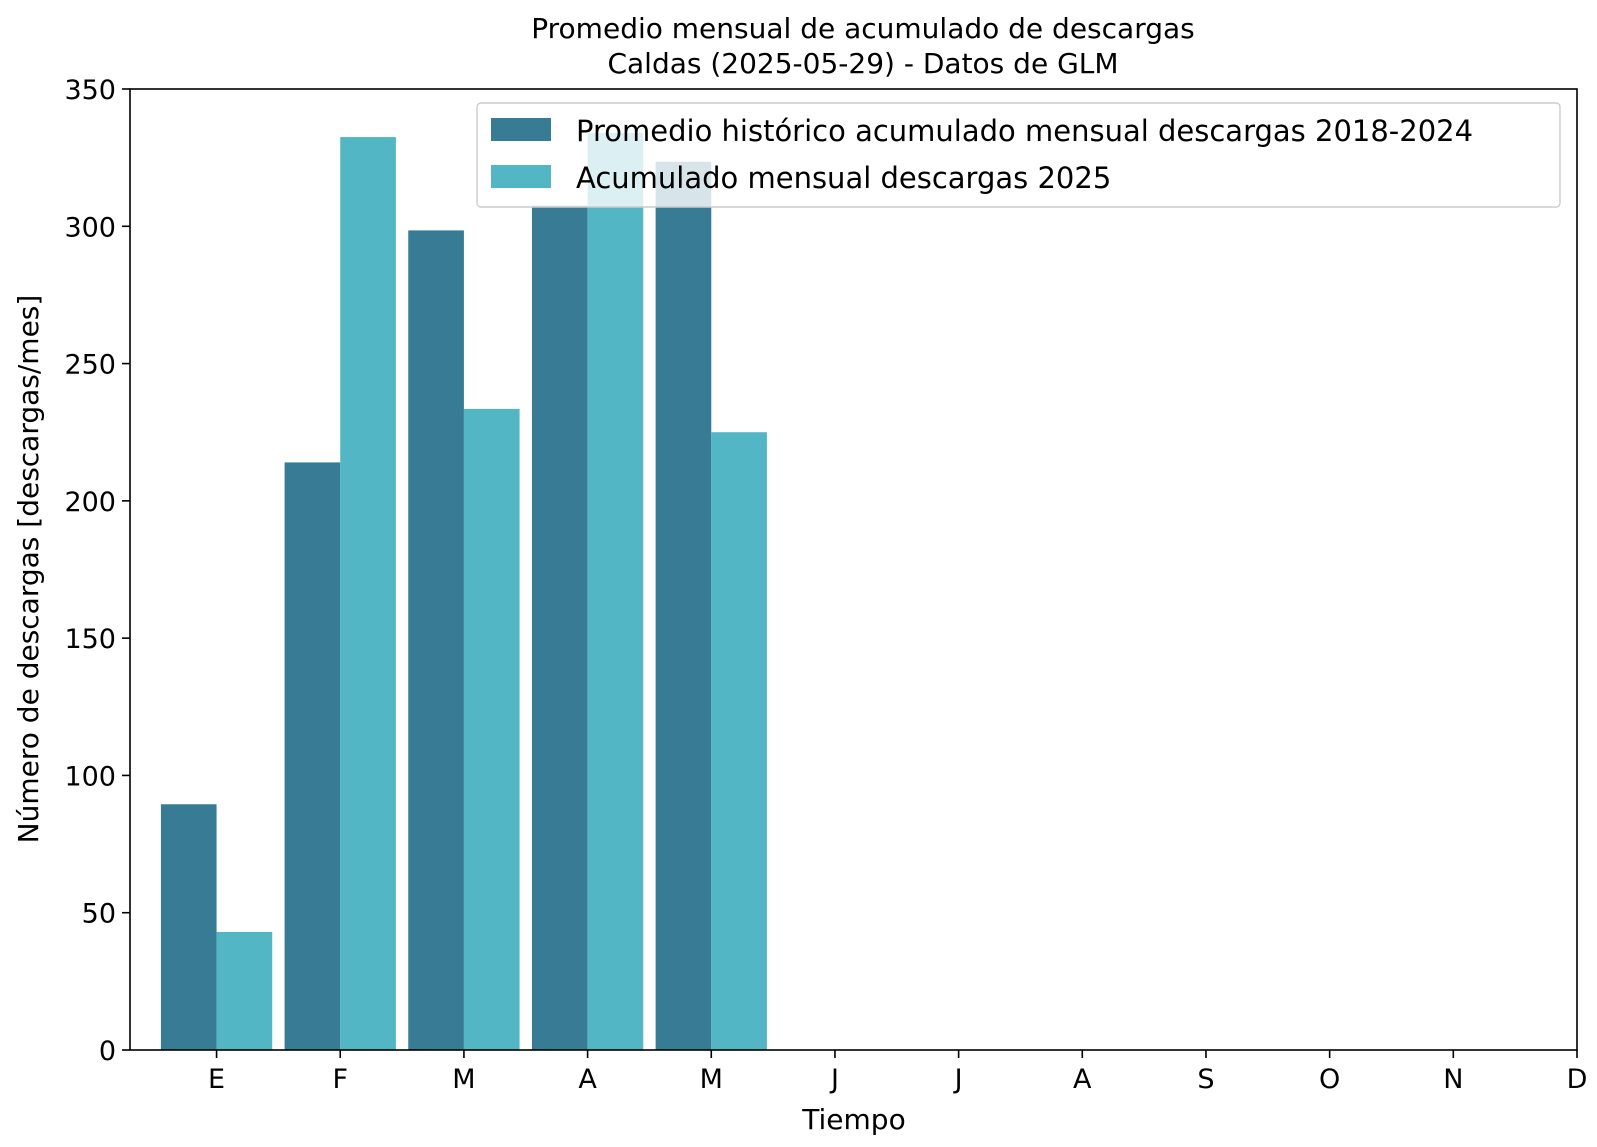 The image size is (1597, 1147). Describe the element at coordinates (340, 1079) in the screenshot. I see `x-tick-label-1: F` at that location.